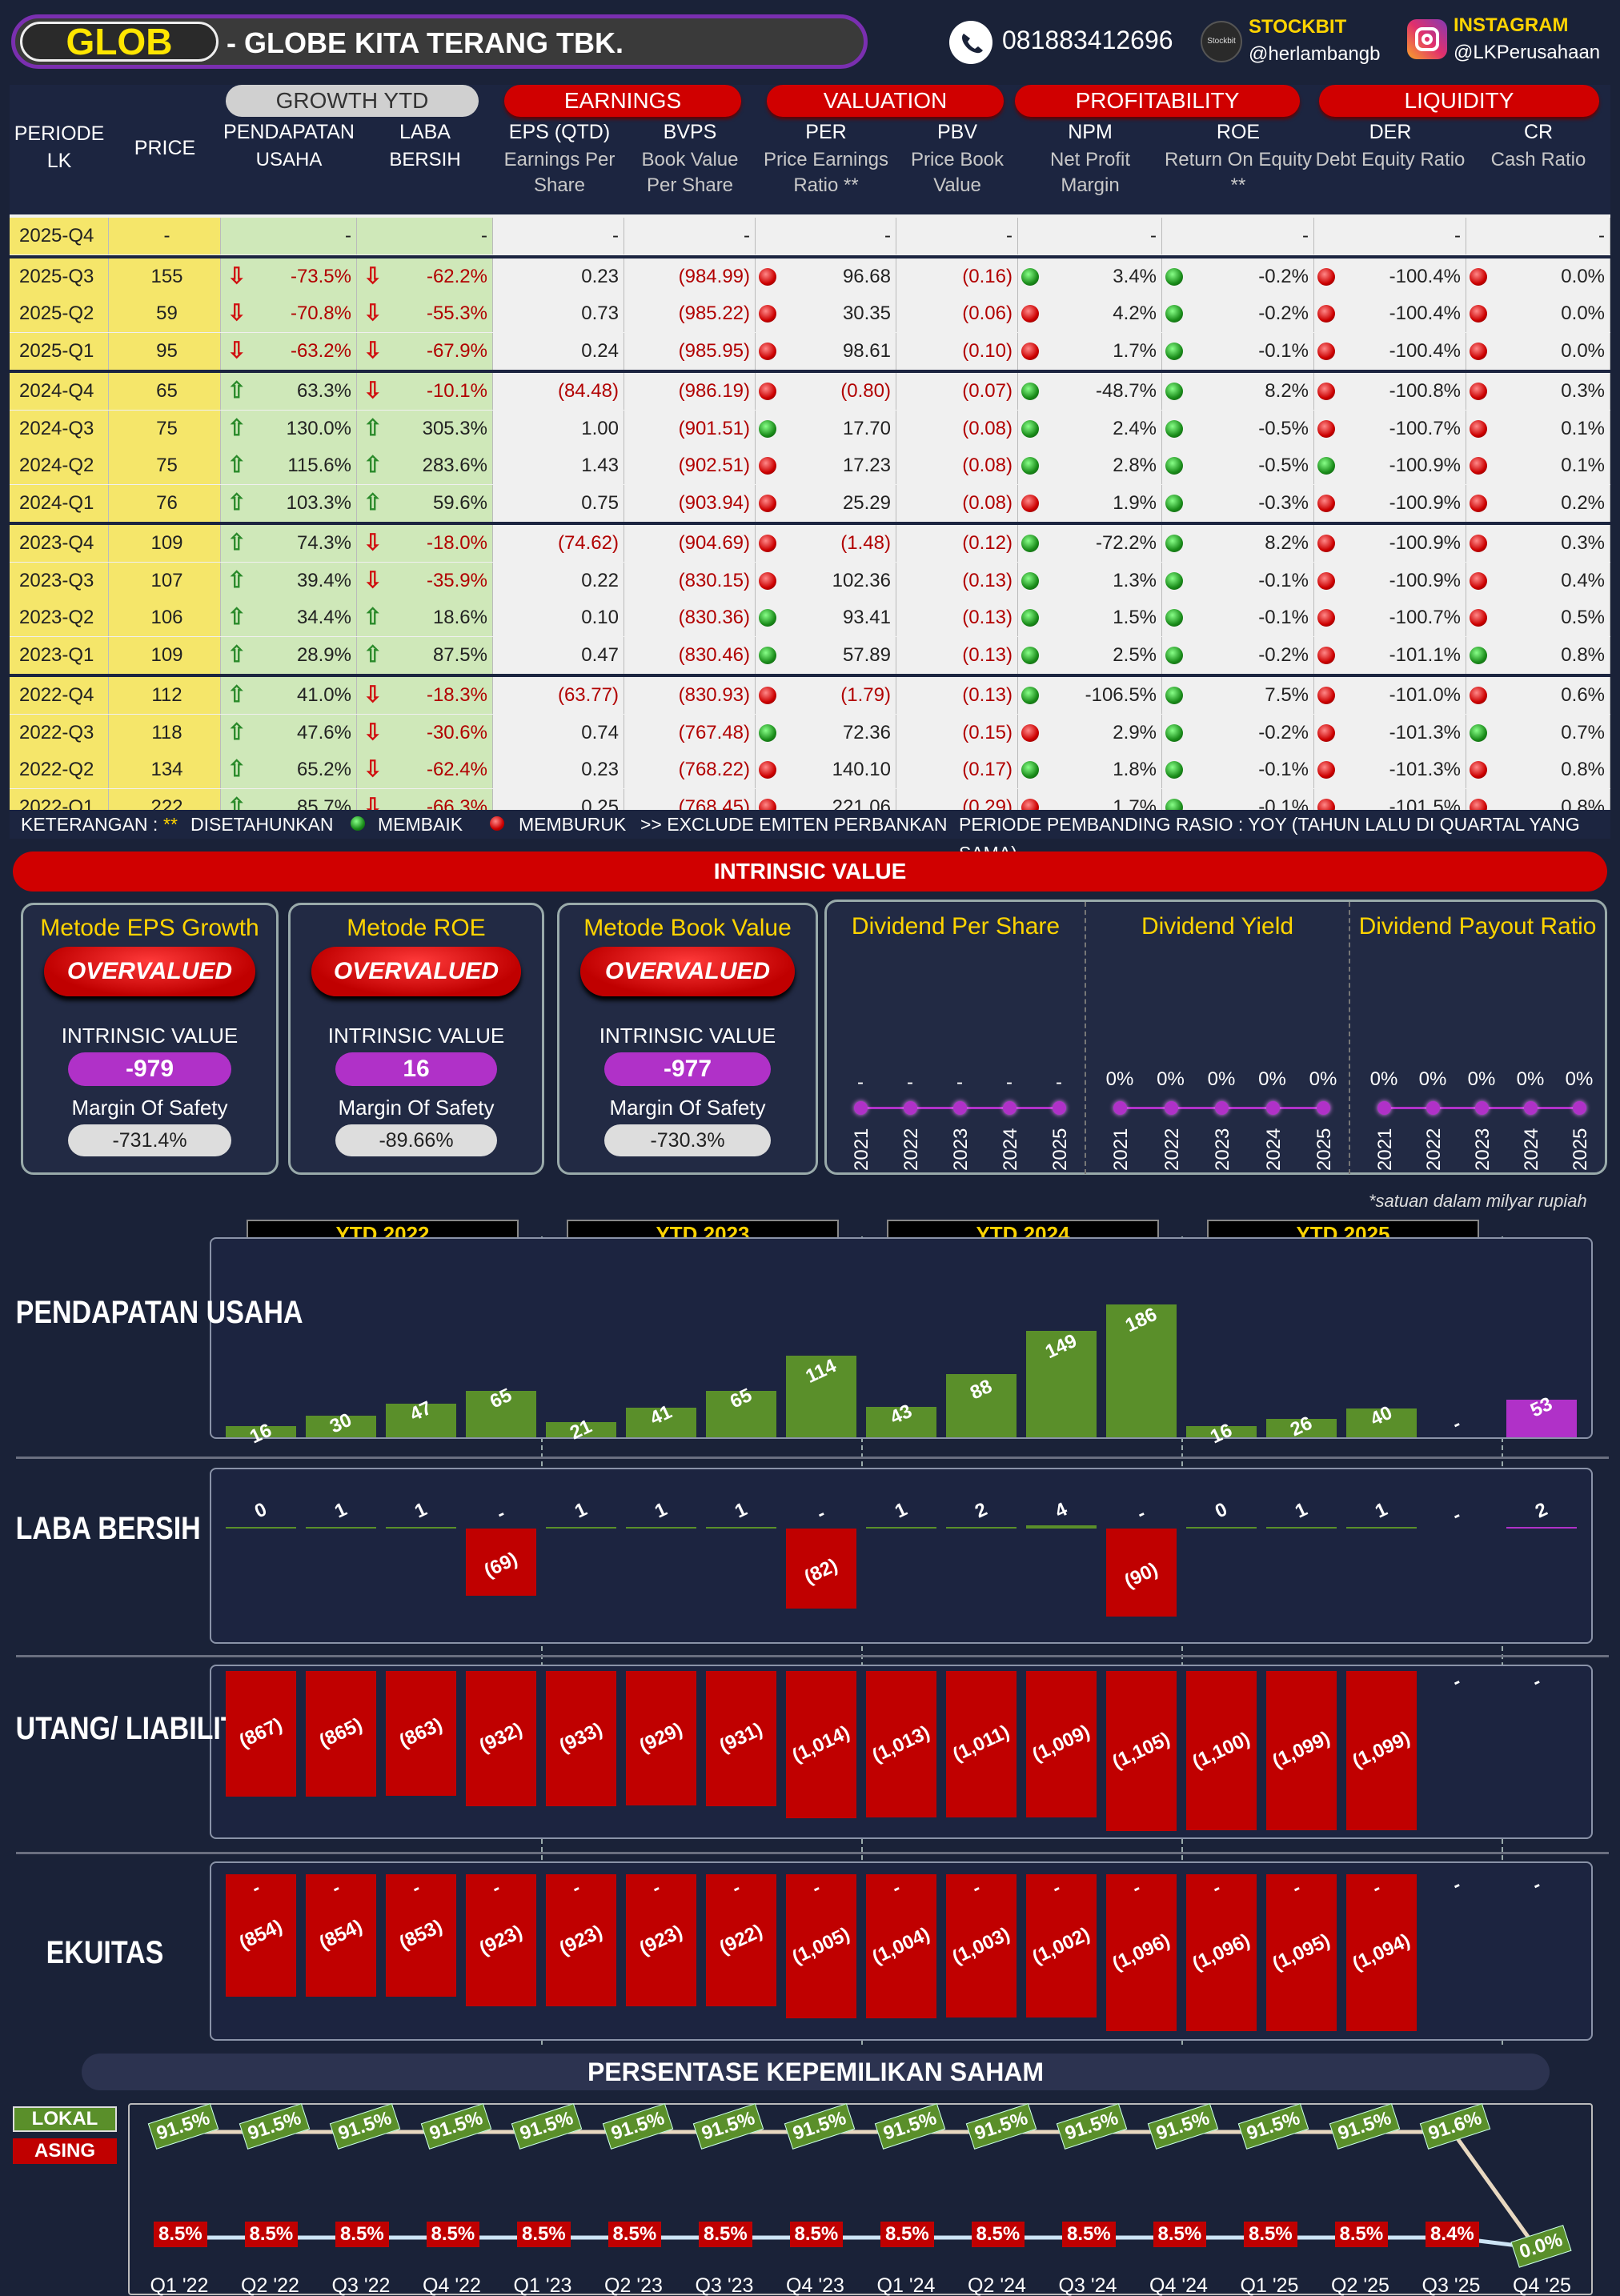 The height and width of the screenshot is (2296, 1620). Describe the element at coordinates (861, 1149) in the screenshot. I see `year-label: 2021` at that location.